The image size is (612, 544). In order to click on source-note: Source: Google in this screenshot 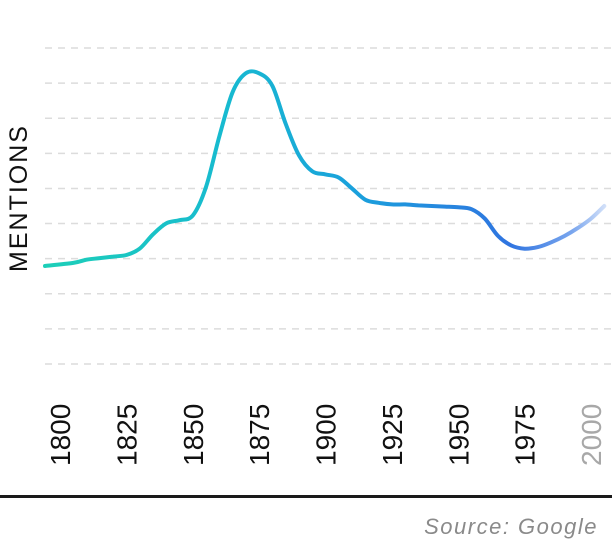, I will do `click(511, 526)`.